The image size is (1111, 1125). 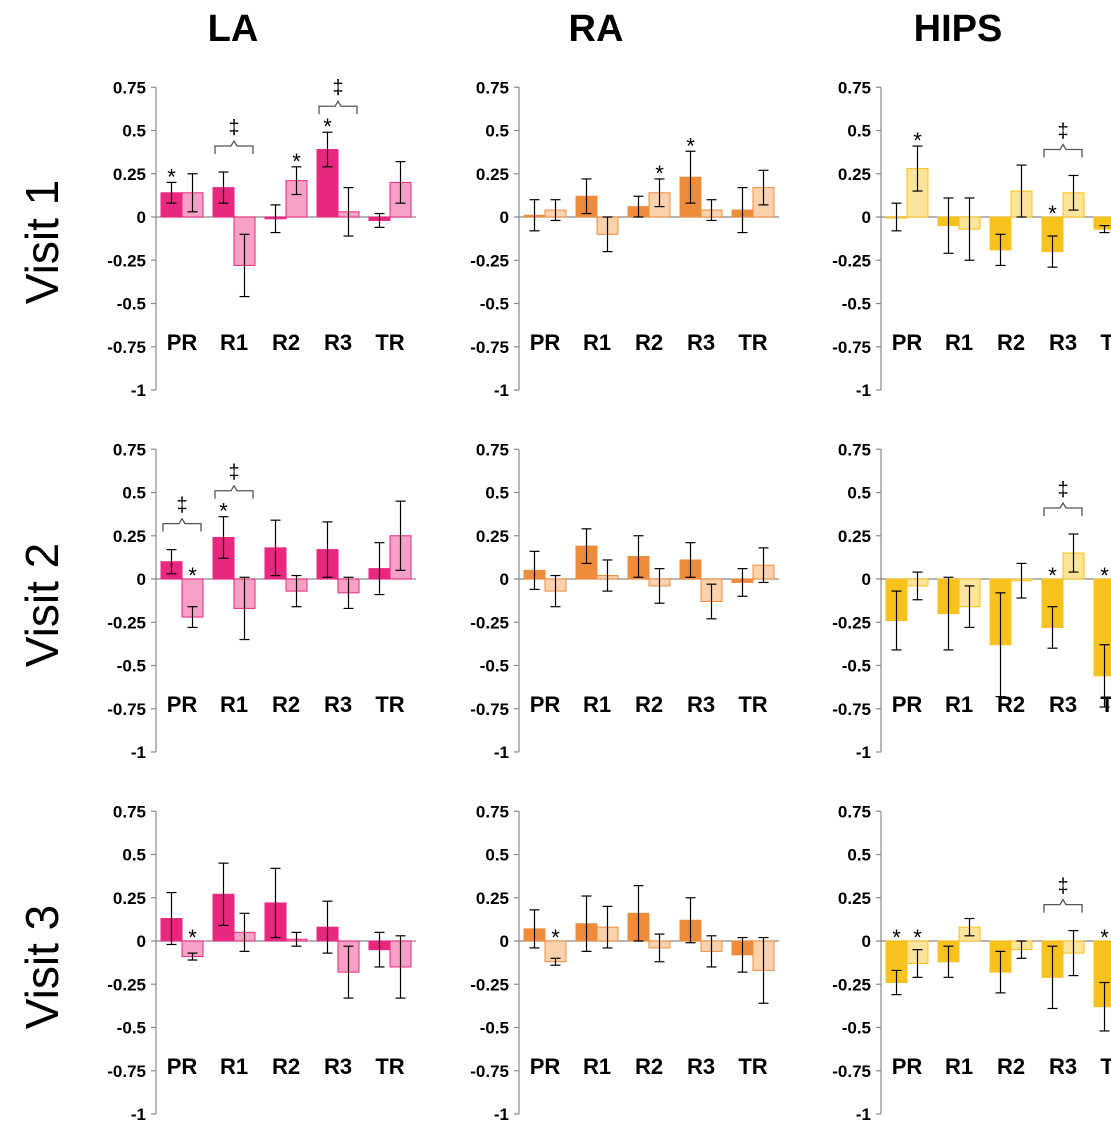 I want to click on column-title-la: LA, so click(x=233, y=29).